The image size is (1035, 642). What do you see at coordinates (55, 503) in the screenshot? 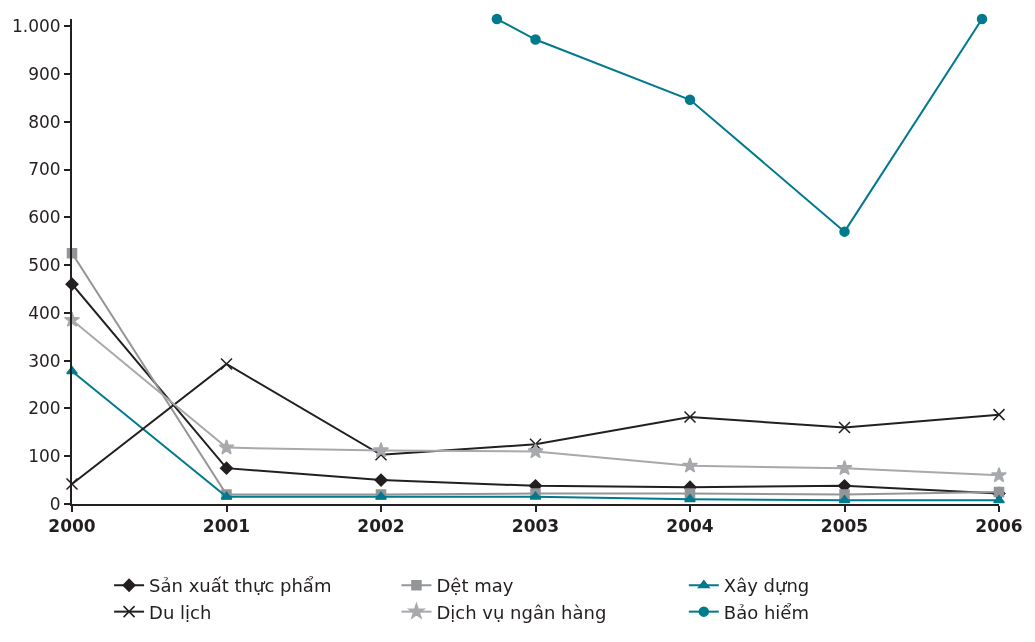
I see `y-tick-label: 0` at bounding box center [55, 503].